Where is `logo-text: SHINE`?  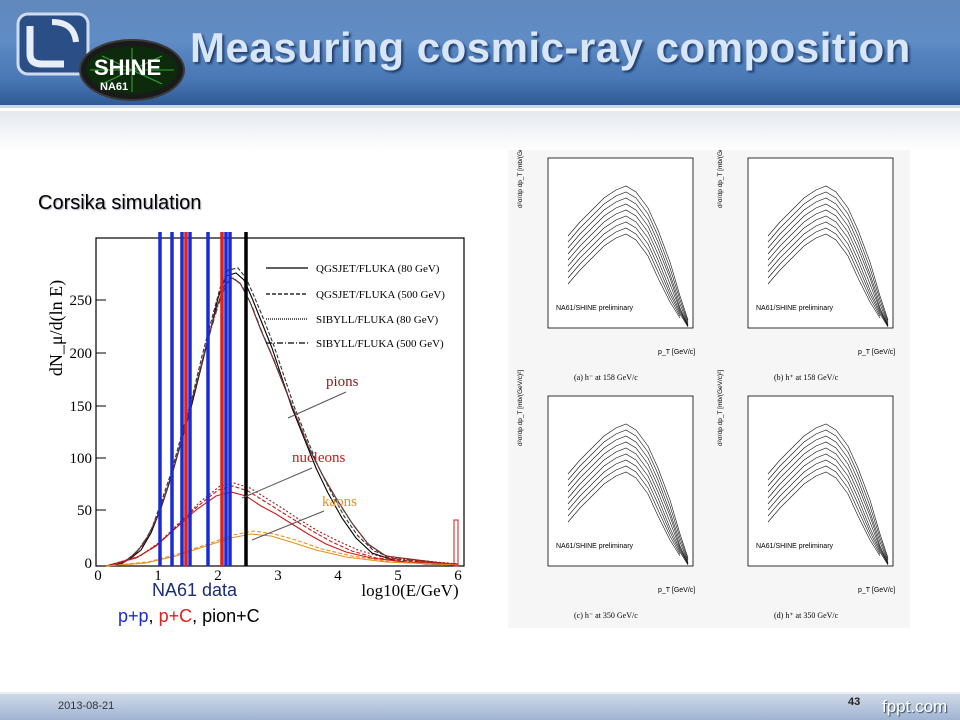 logo-text: SHINE is located at coordinates (127, 67).